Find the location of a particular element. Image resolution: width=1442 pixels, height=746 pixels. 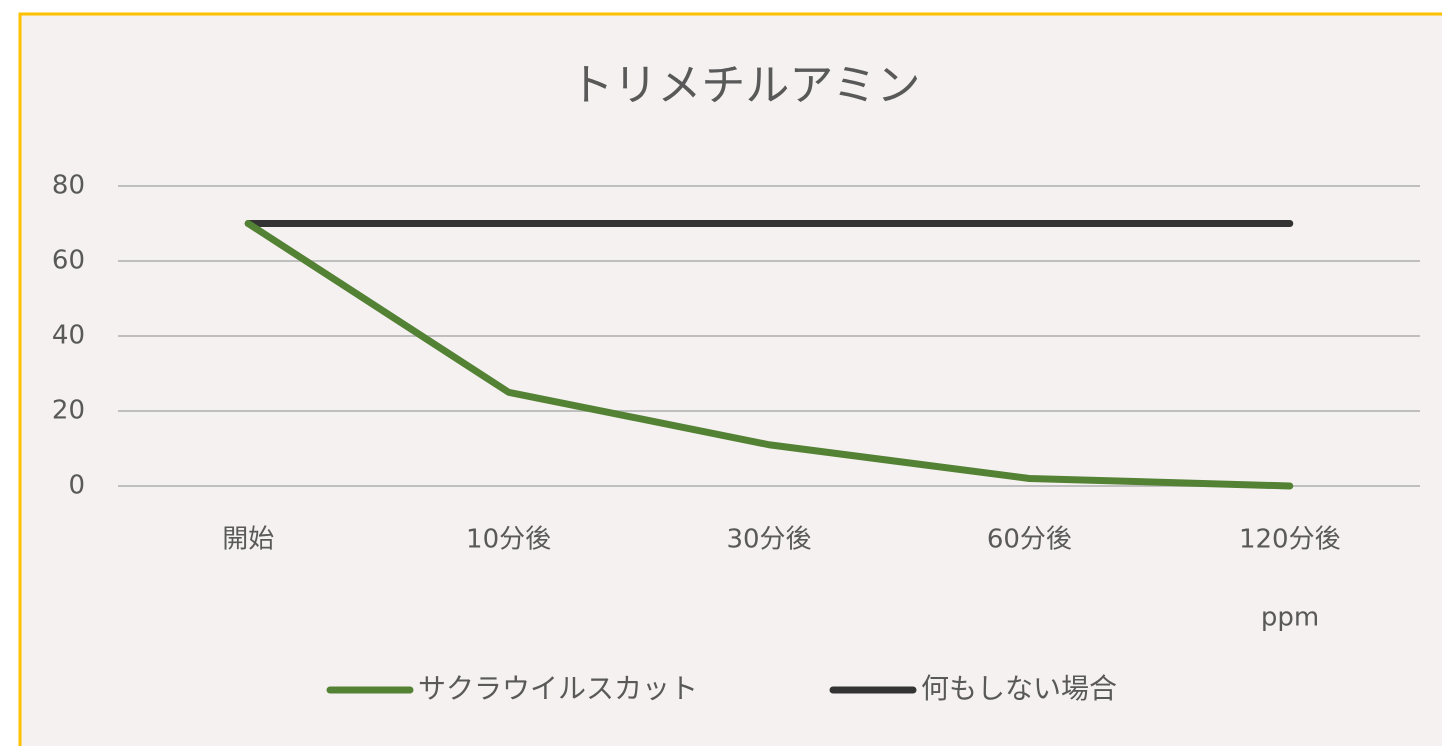

x-tick-label: 120分後 is located at coordinates (1290, 540).